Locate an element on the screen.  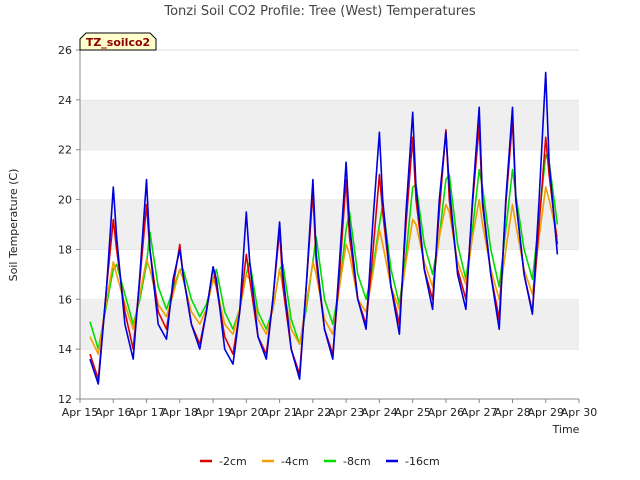
x-axis-label: Time is located at coordinates (566, 429).